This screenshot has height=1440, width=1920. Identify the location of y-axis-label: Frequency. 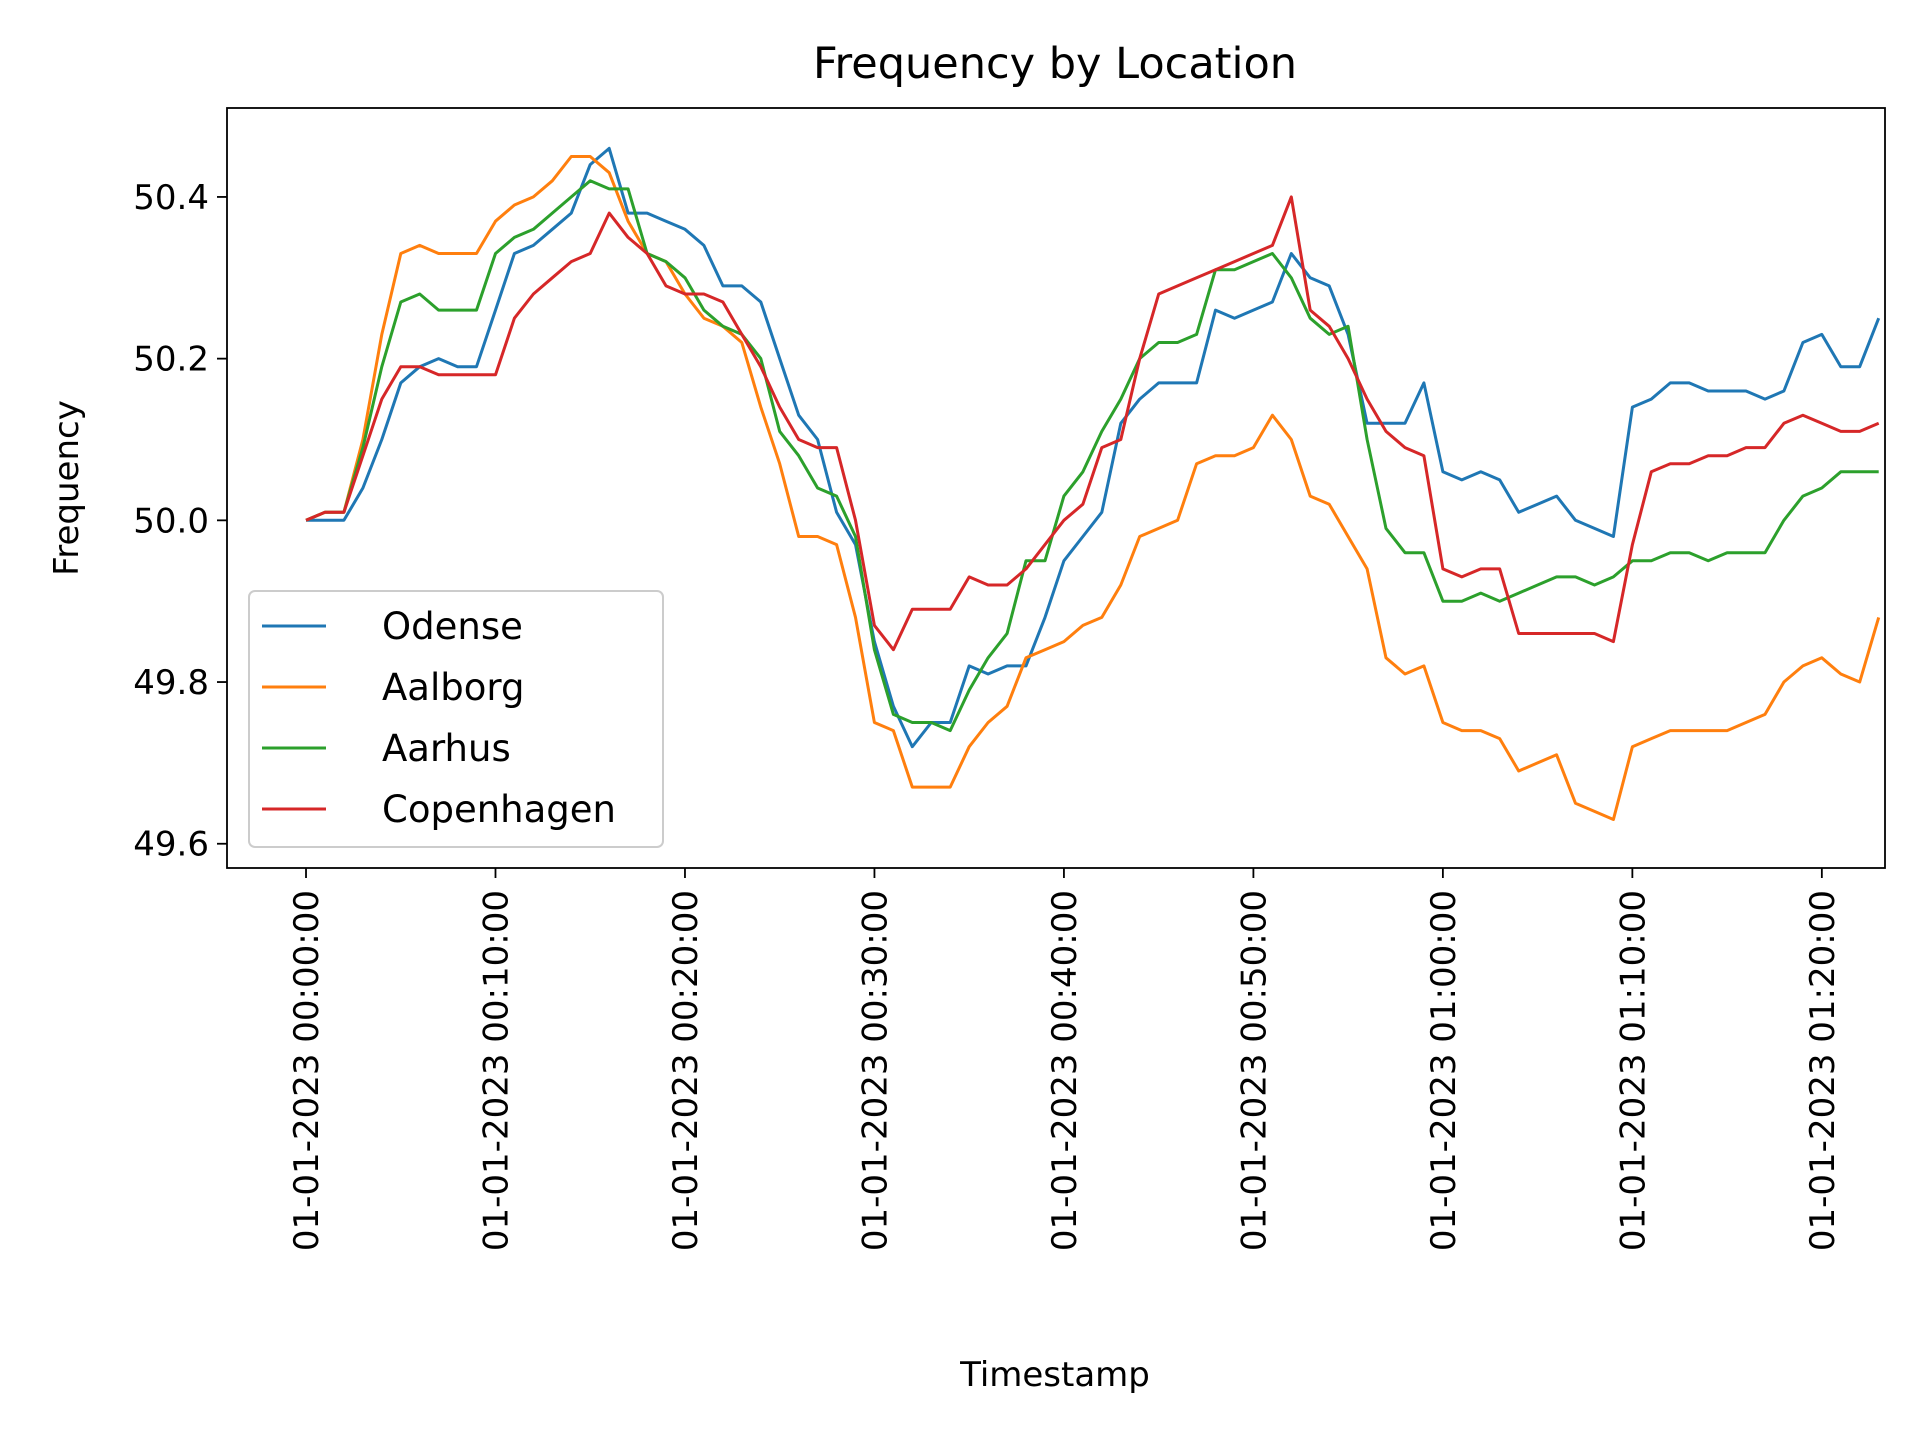
(67, 488).